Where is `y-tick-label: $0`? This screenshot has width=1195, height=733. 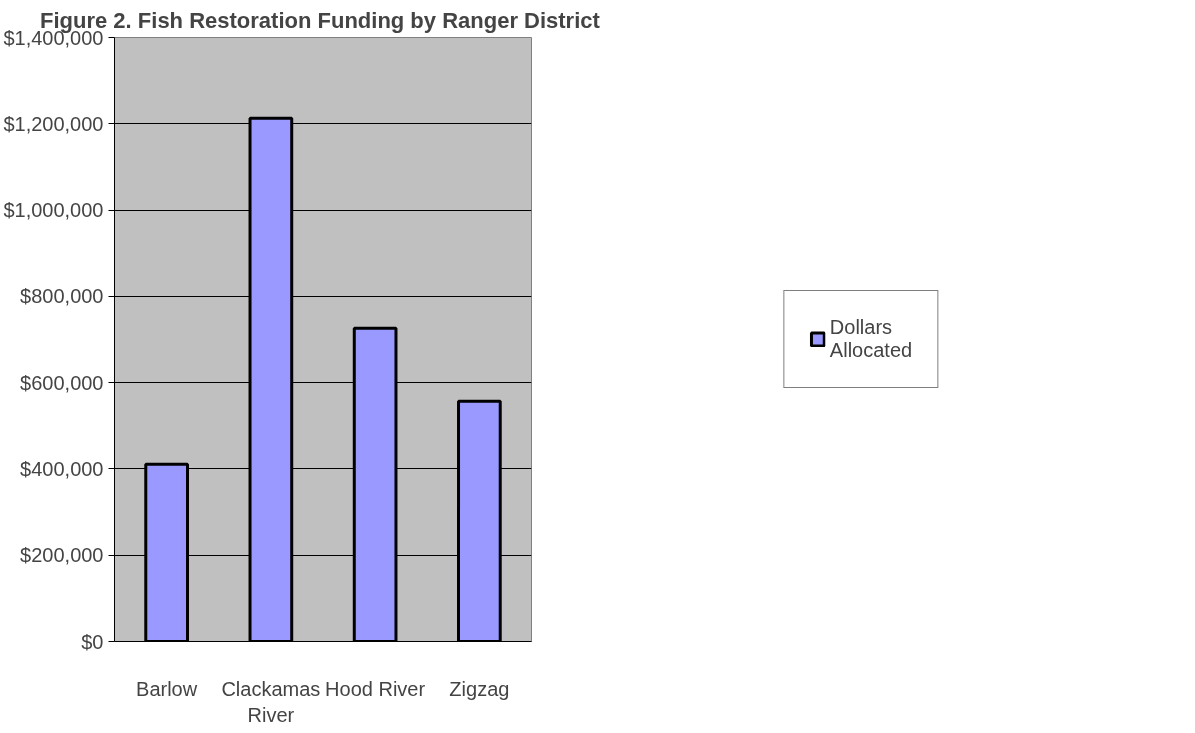
y-tick-label: $0 is located at coordinates (92, 641).